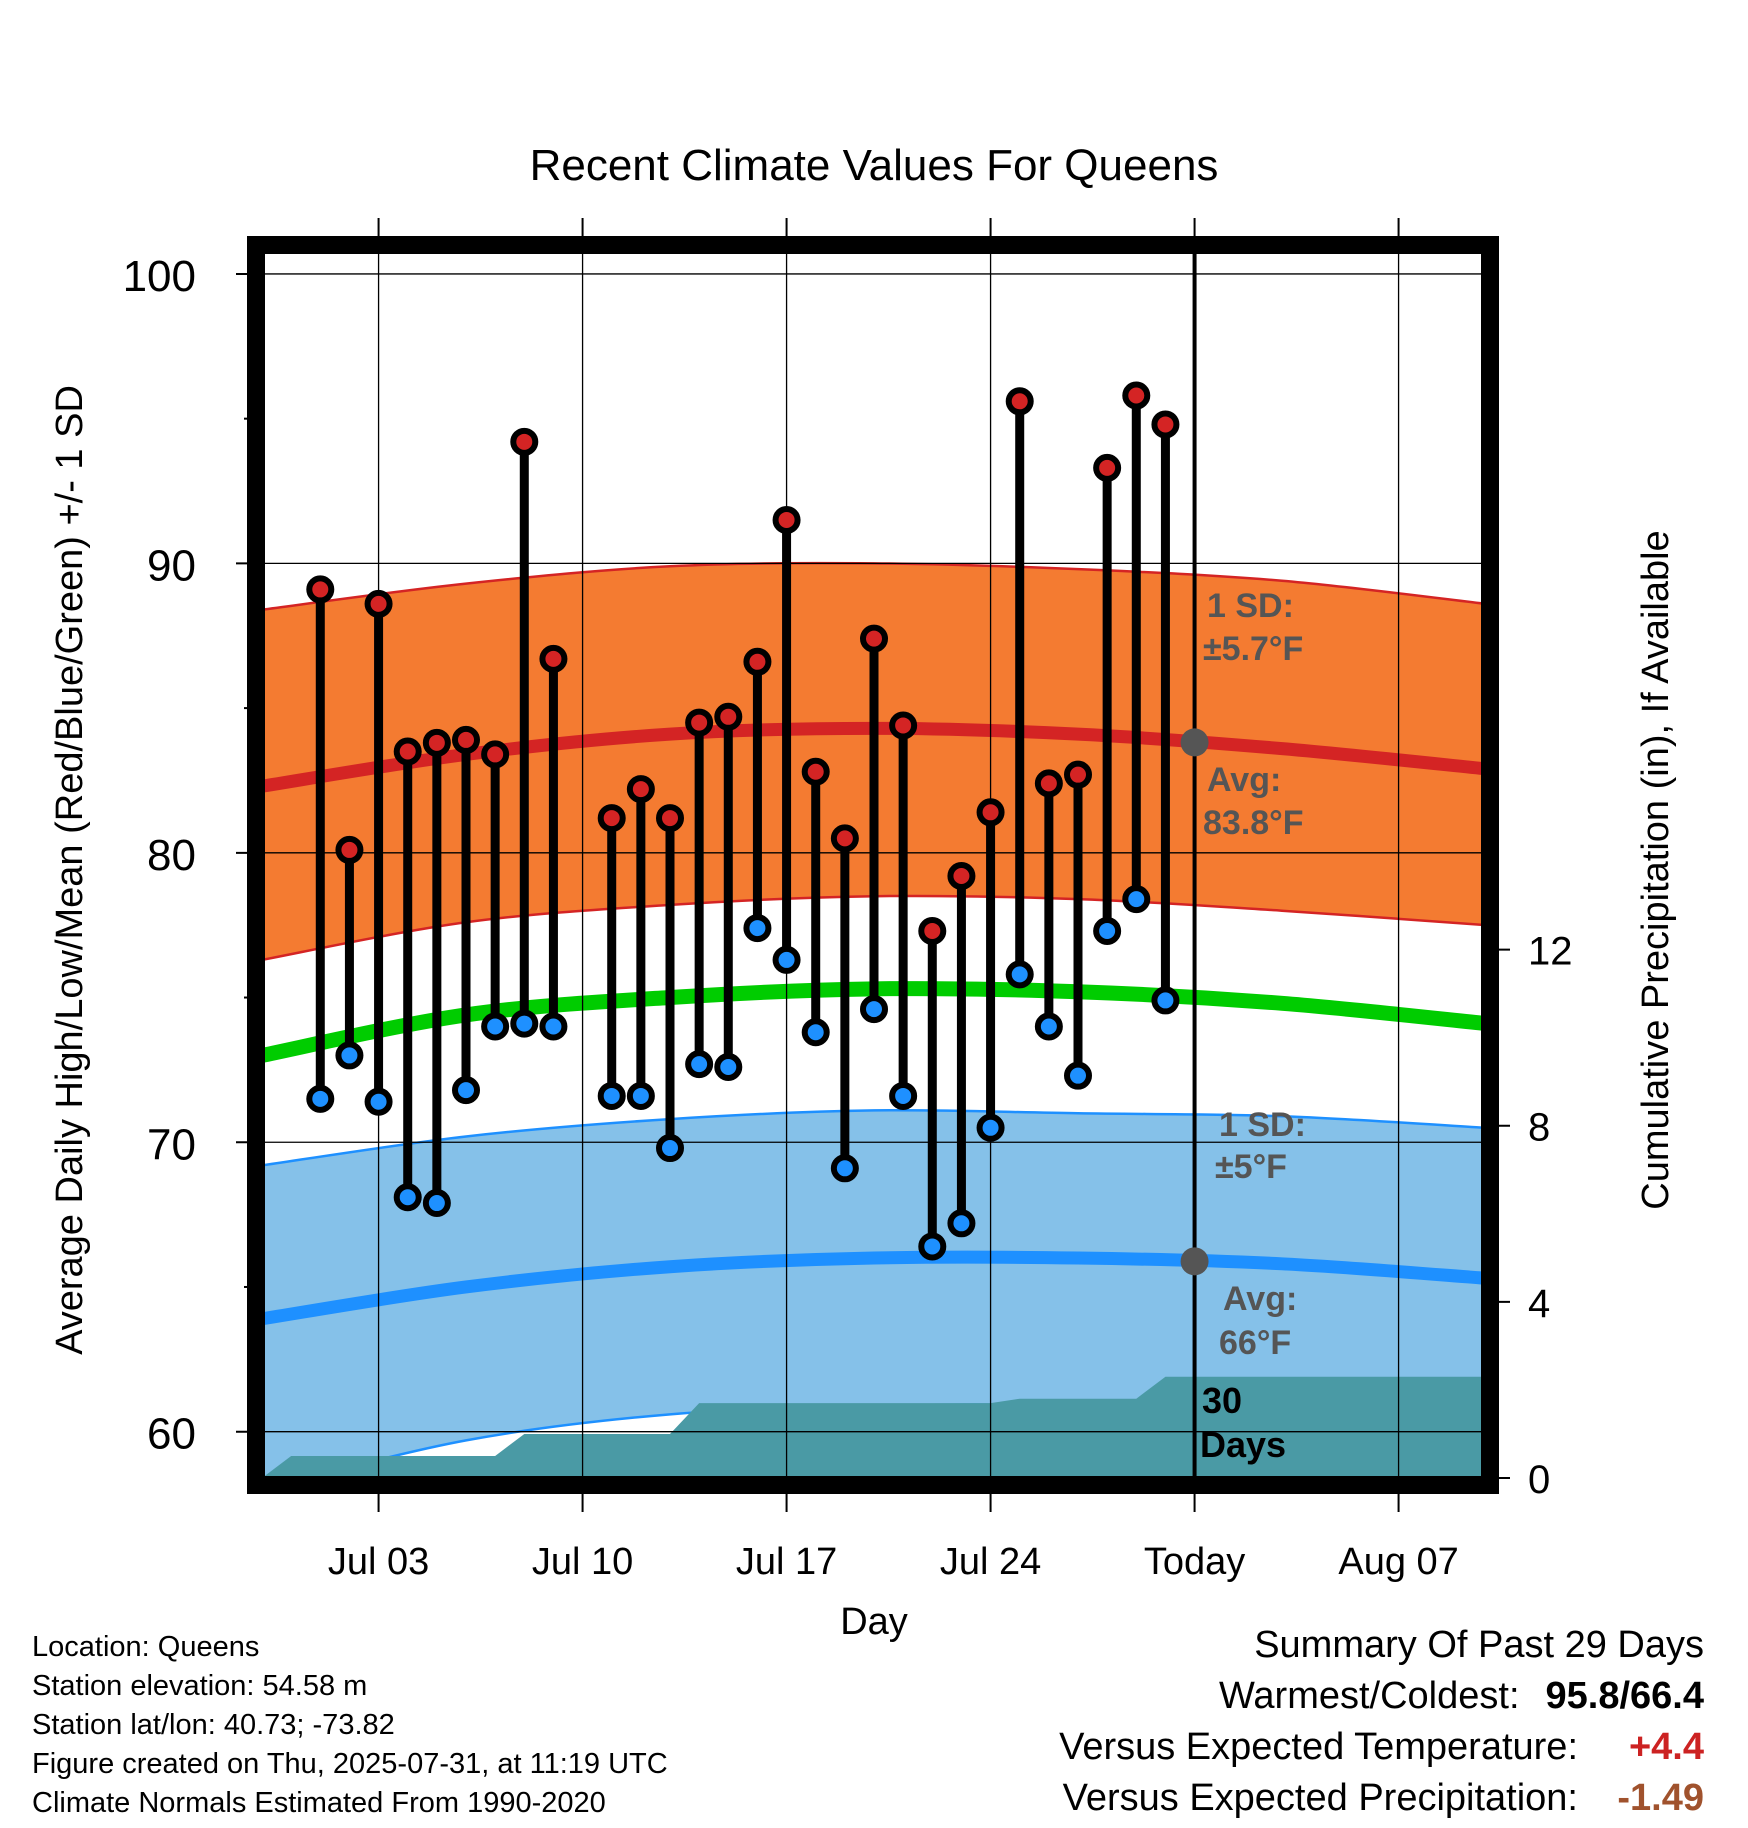 The height and width of the screenshot is (1828, 1748). Describe the element at coordinates (1624, 1696) in the screenshot. I see `warm-cold-value: 95.8/66.4` at that location.